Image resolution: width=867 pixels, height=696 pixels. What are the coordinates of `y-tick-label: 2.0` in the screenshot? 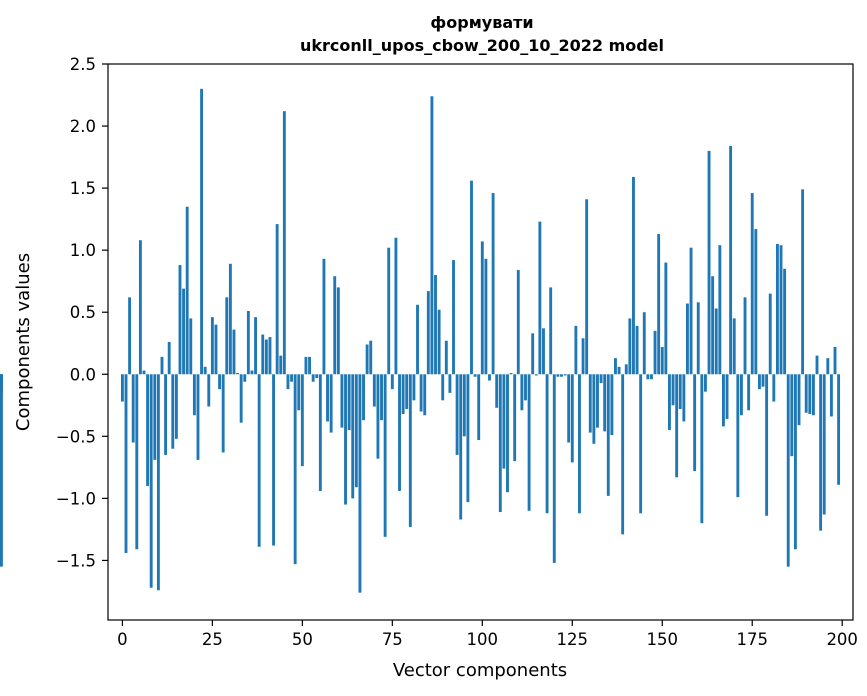 It's located at (83, 126).